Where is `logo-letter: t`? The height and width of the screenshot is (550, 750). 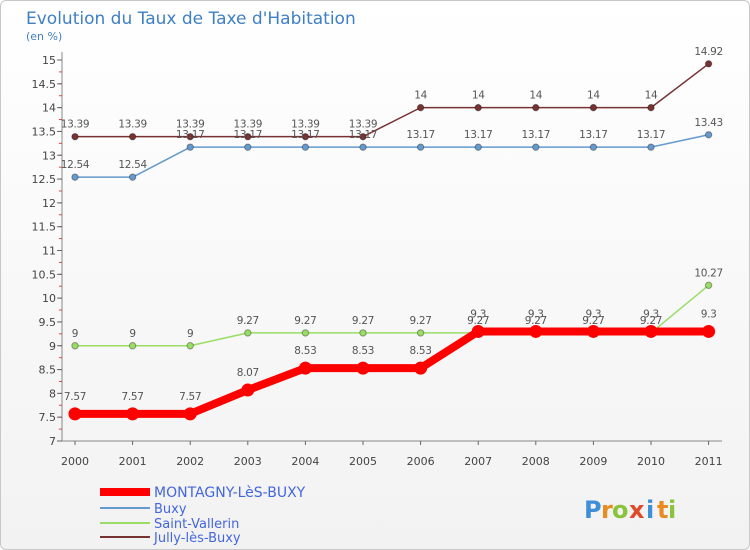
logo-letter: t is located at coordinates (662, 510).